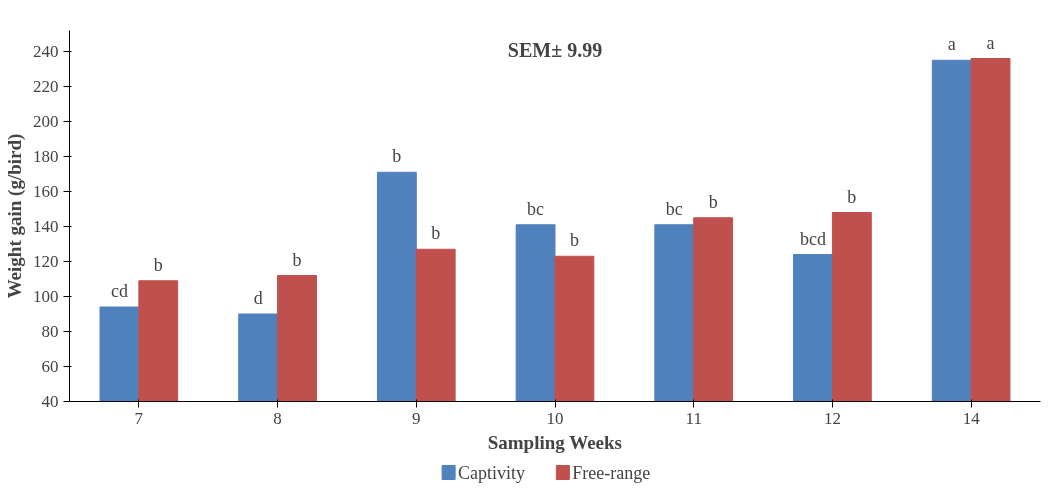 The width and height of the screenshot is (1050, 504). What do you see at coordinates (119, 291) in the screenshot?
I see `data-label: cd` at bounding box center [119, 291].